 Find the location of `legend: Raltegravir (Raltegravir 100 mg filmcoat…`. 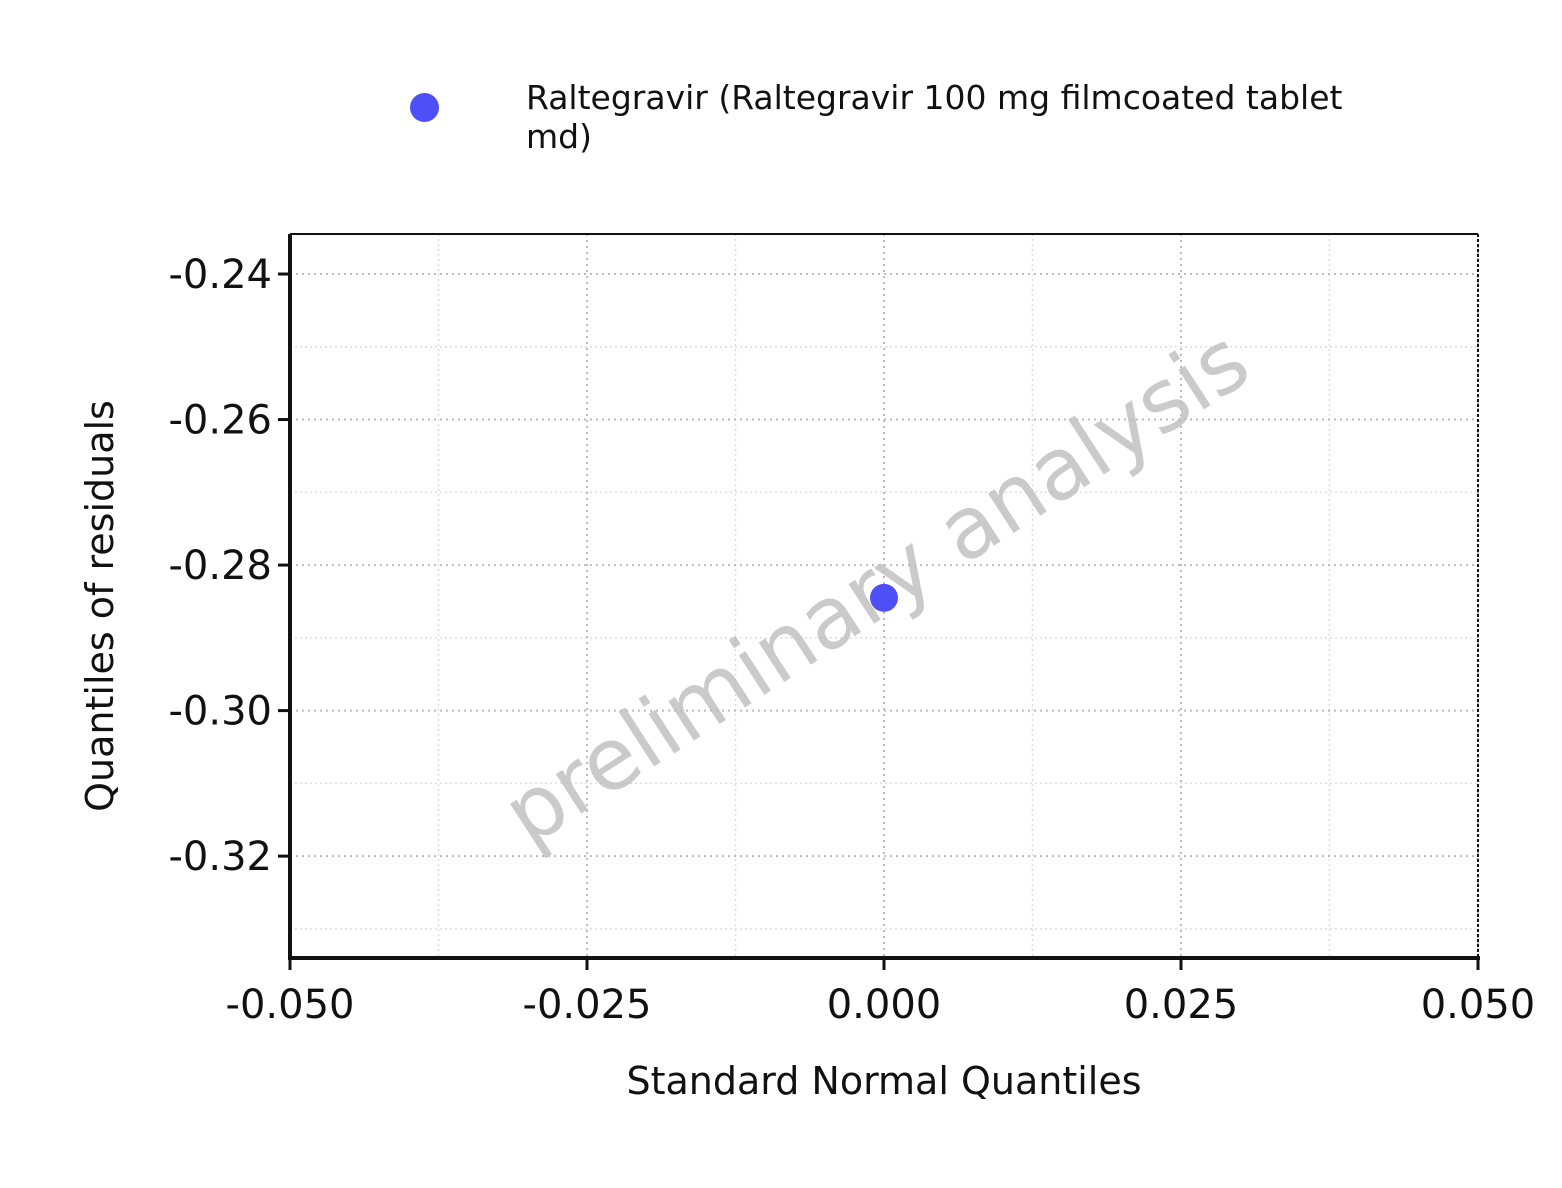

legend: Raltegravir (Raltegravir 100 mg filmcoat… is located at coordinates (900, 123).